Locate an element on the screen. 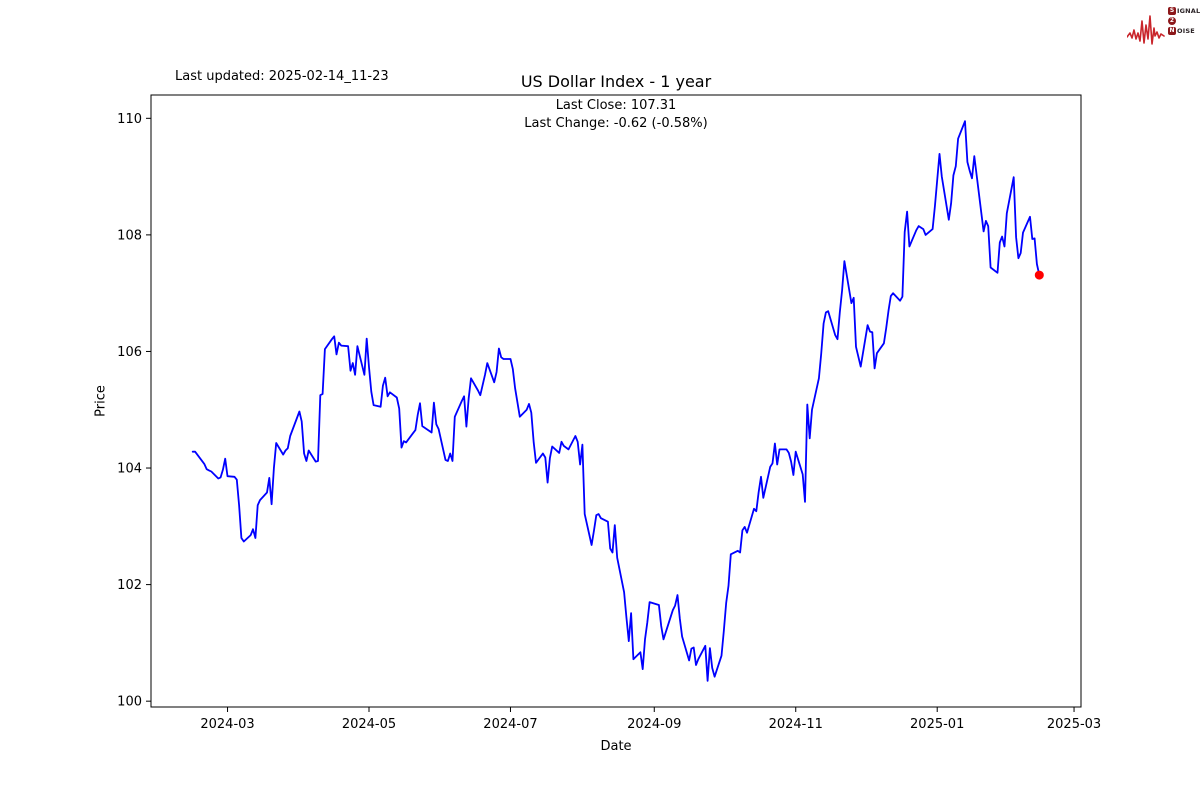 The image size is (1200, 800). logo-row-signal: S IGNAL is located at coordinates (1184, 11).